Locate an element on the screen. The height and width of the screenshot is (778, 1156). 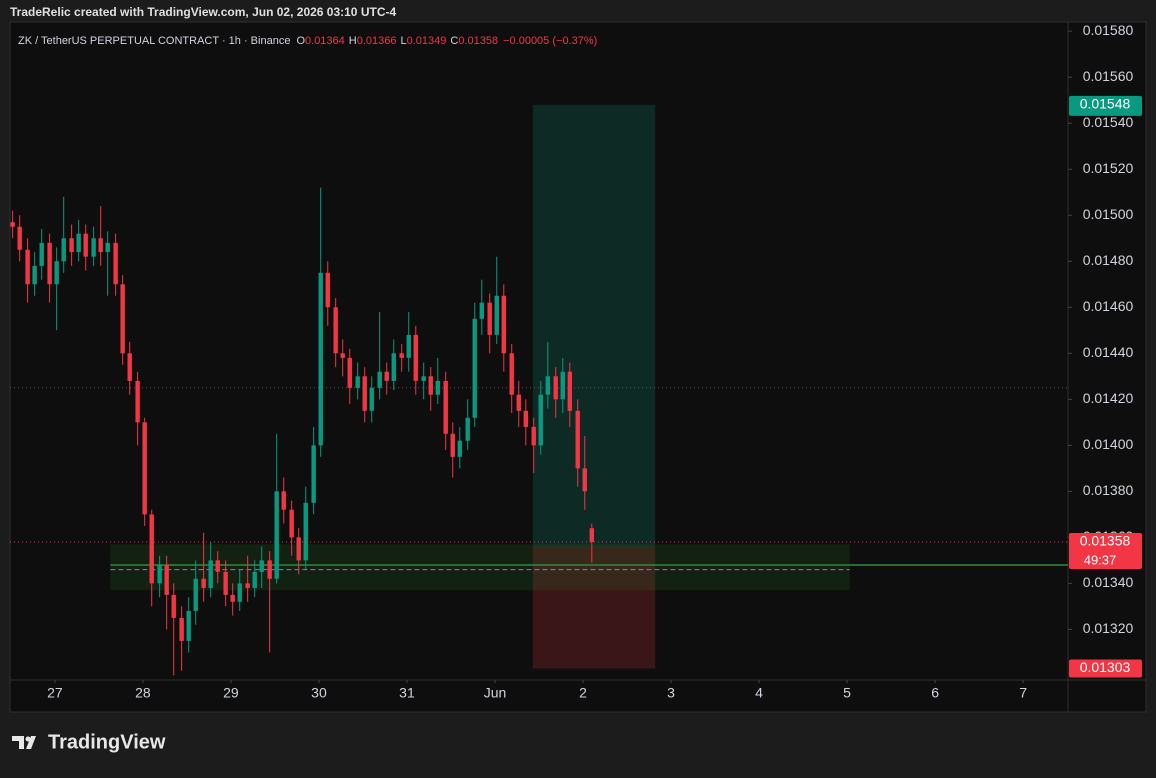
target-zone is located at coordinates (594, 325).